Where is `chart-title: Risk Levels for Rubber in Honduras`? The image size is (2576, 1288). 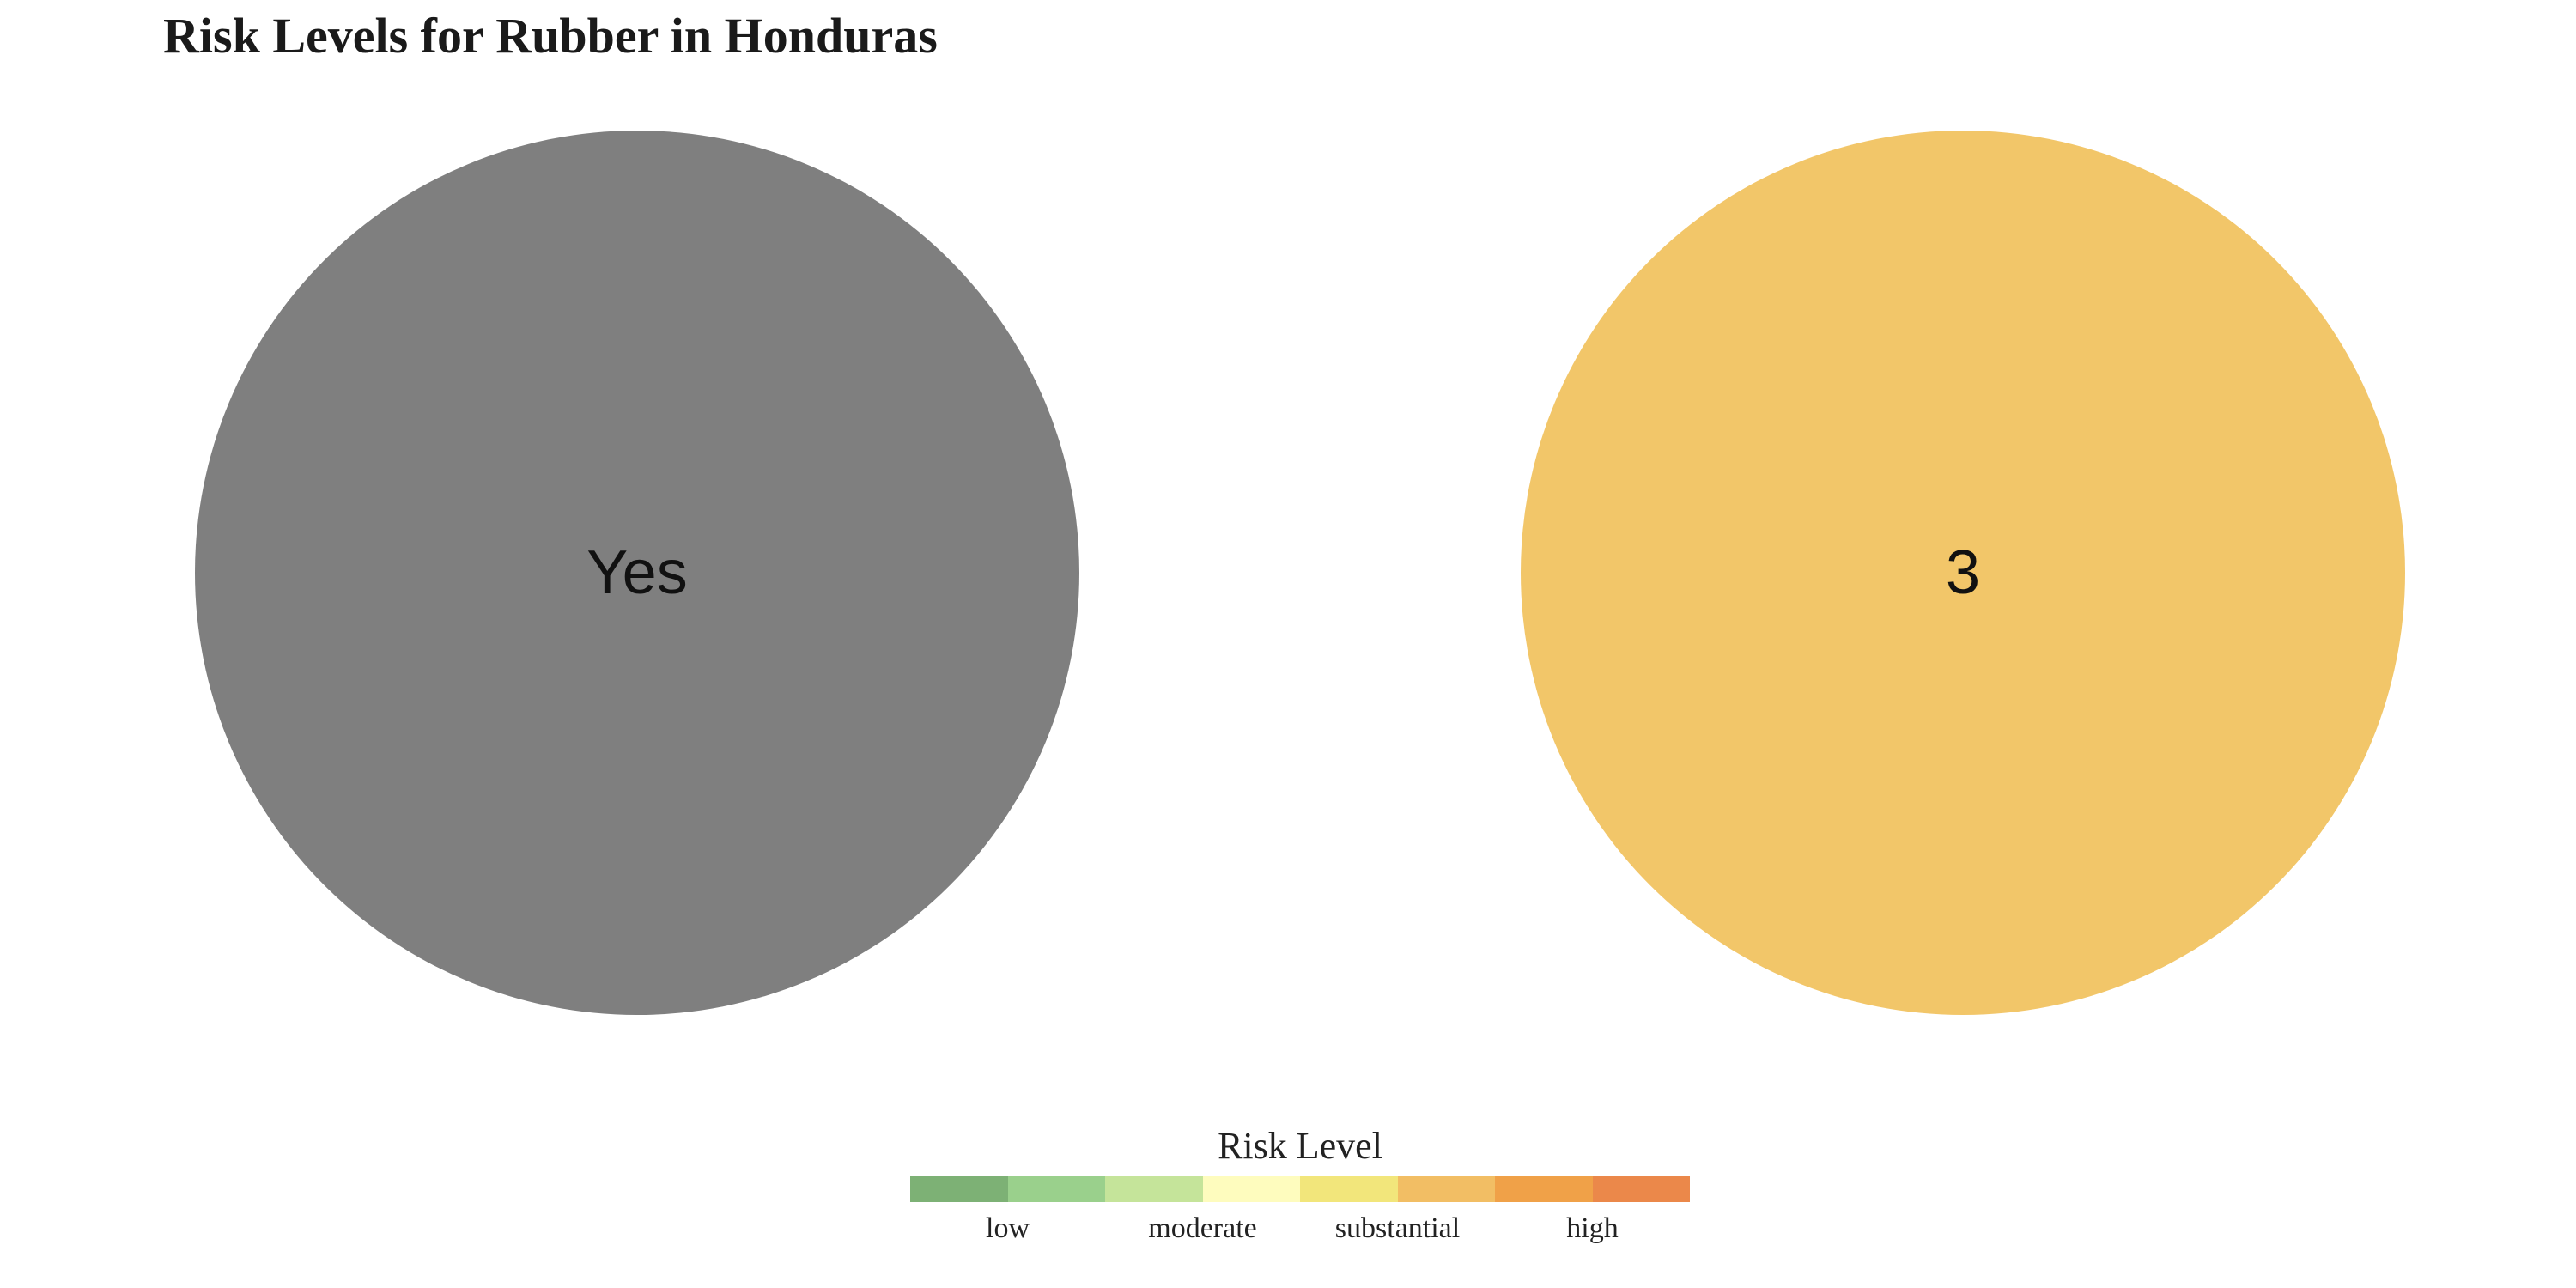 chart-title: Risk Levels for Rubber in Honduras is located at coordinates (550, 36).